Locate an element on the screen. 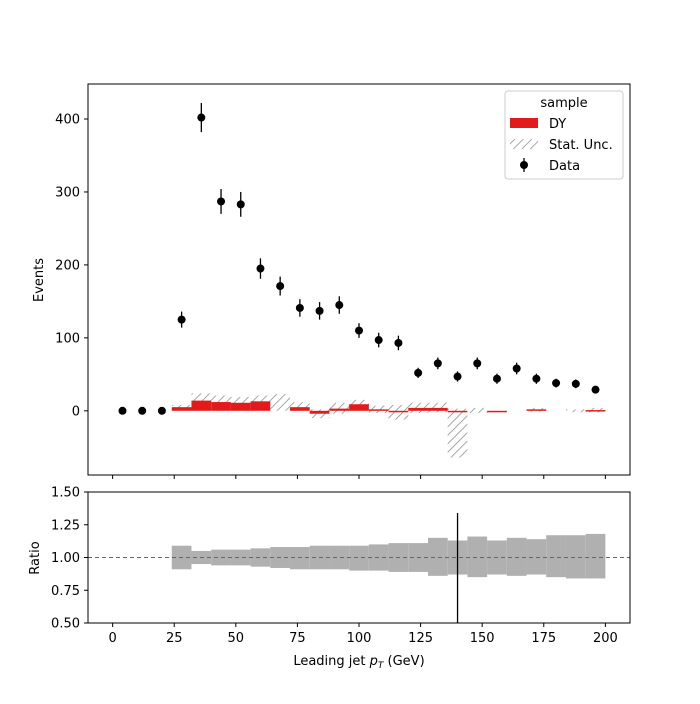 The height and width of the screenshot is (704, 700). x-tick-label: 50 is located at coordinates (236, 638).